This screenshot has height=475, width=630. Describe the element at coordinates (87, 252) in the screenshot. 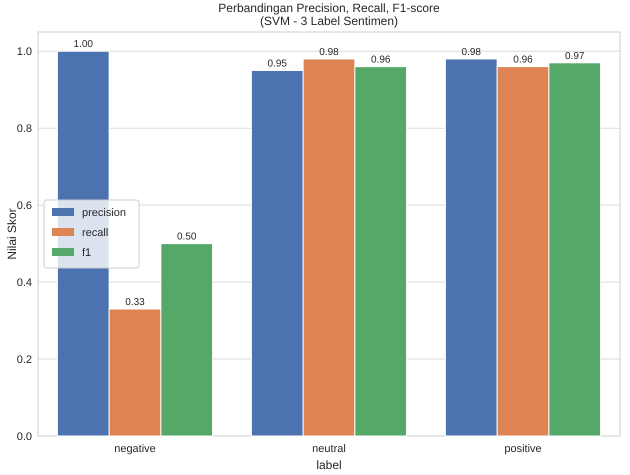

I see `legend-label: f1` at that location.